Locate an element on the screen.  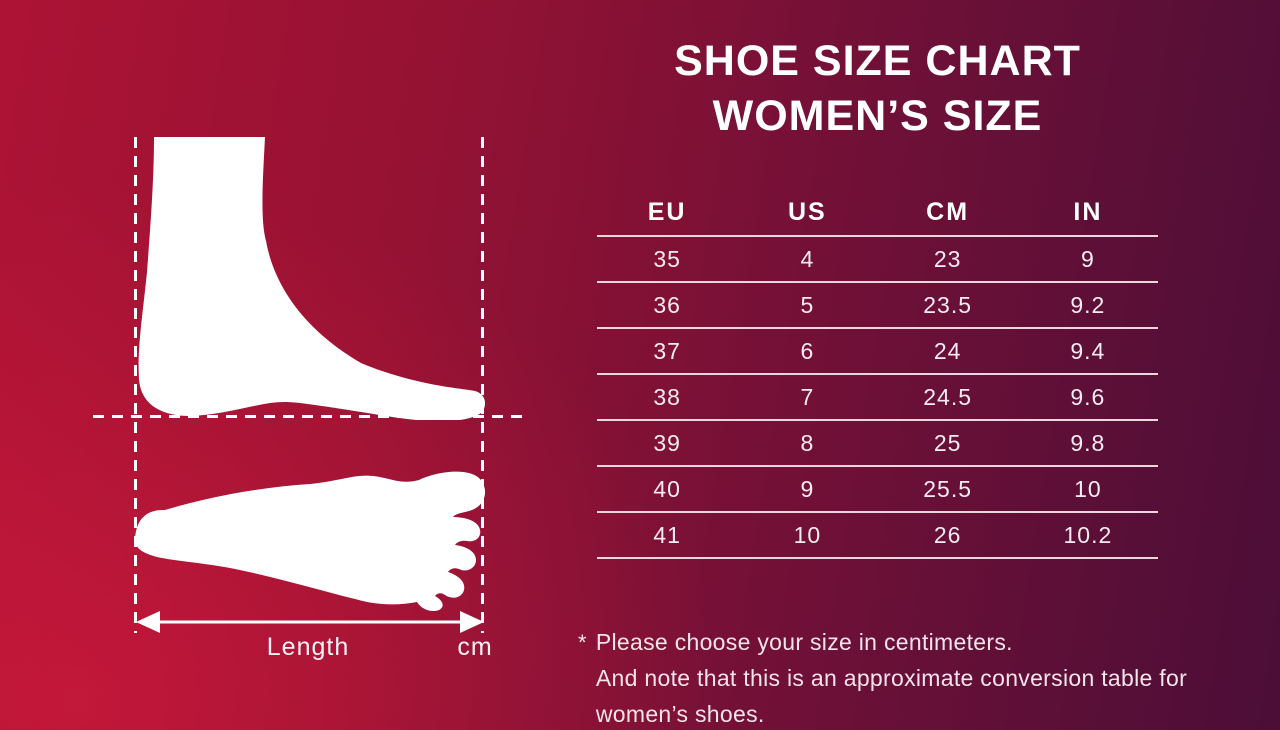
cell-in: 9.4 is located at coordinates (1087, 351).